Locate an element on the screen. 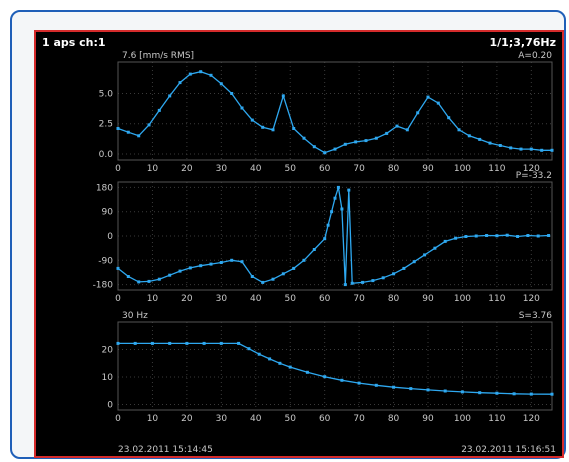 The height and width of the screenshot is (462, 569). x-tick-label: 80 is located at coordinates (394, 169).